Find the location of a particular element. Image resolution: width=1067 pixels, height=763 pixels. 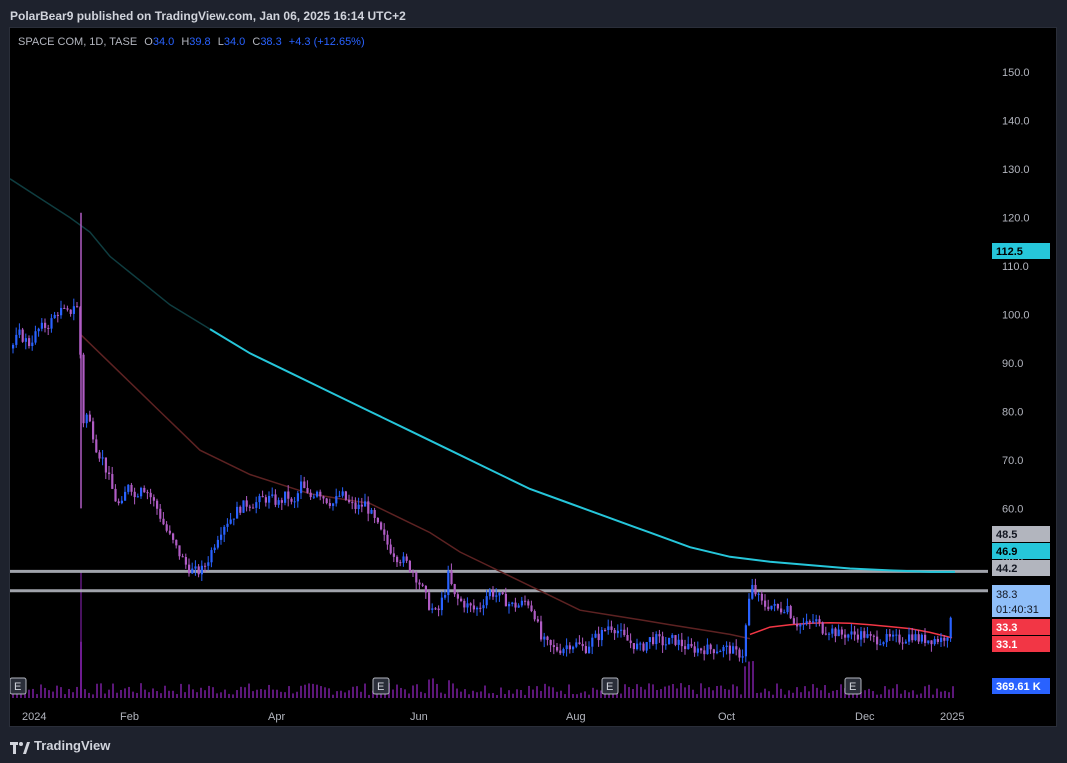

y-tick-label: 90.0 is located at coordinates (1012, 364).